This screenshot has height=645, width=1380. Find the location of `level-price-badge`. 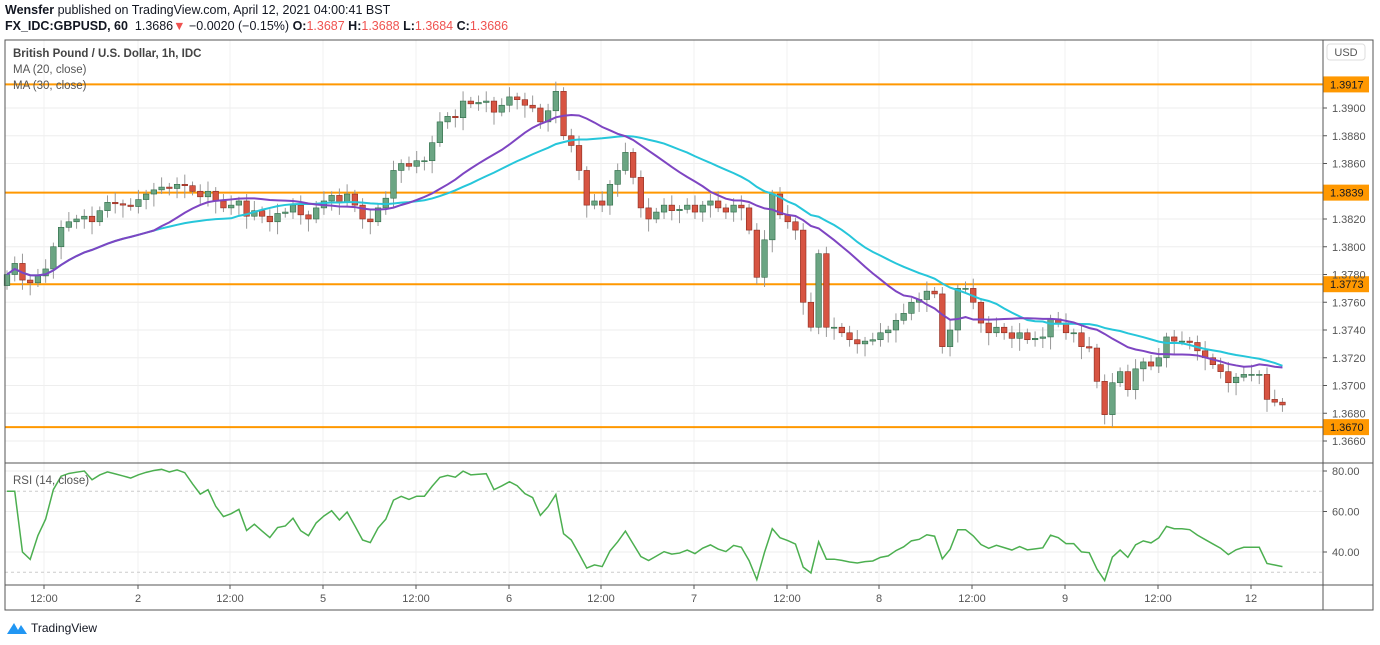

level-price-badge is located at coordinates (1346, 192).